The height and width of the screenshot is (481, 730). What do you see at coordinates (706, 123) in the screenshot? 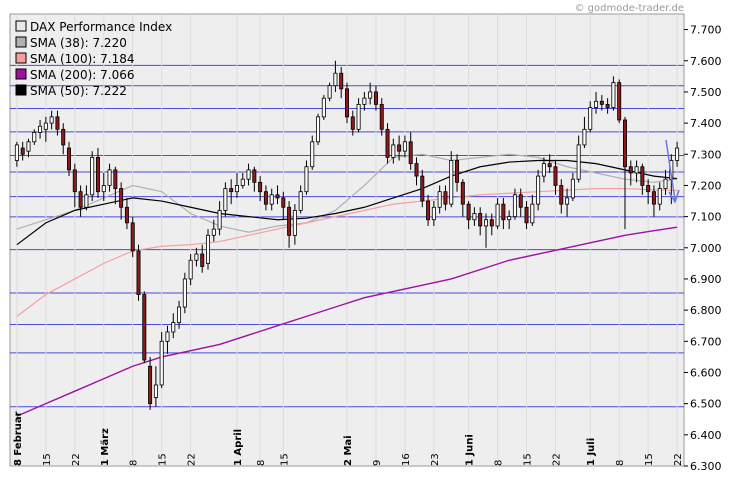
I see `y-tick-label: 7.400` at bounding box center [706, 123].